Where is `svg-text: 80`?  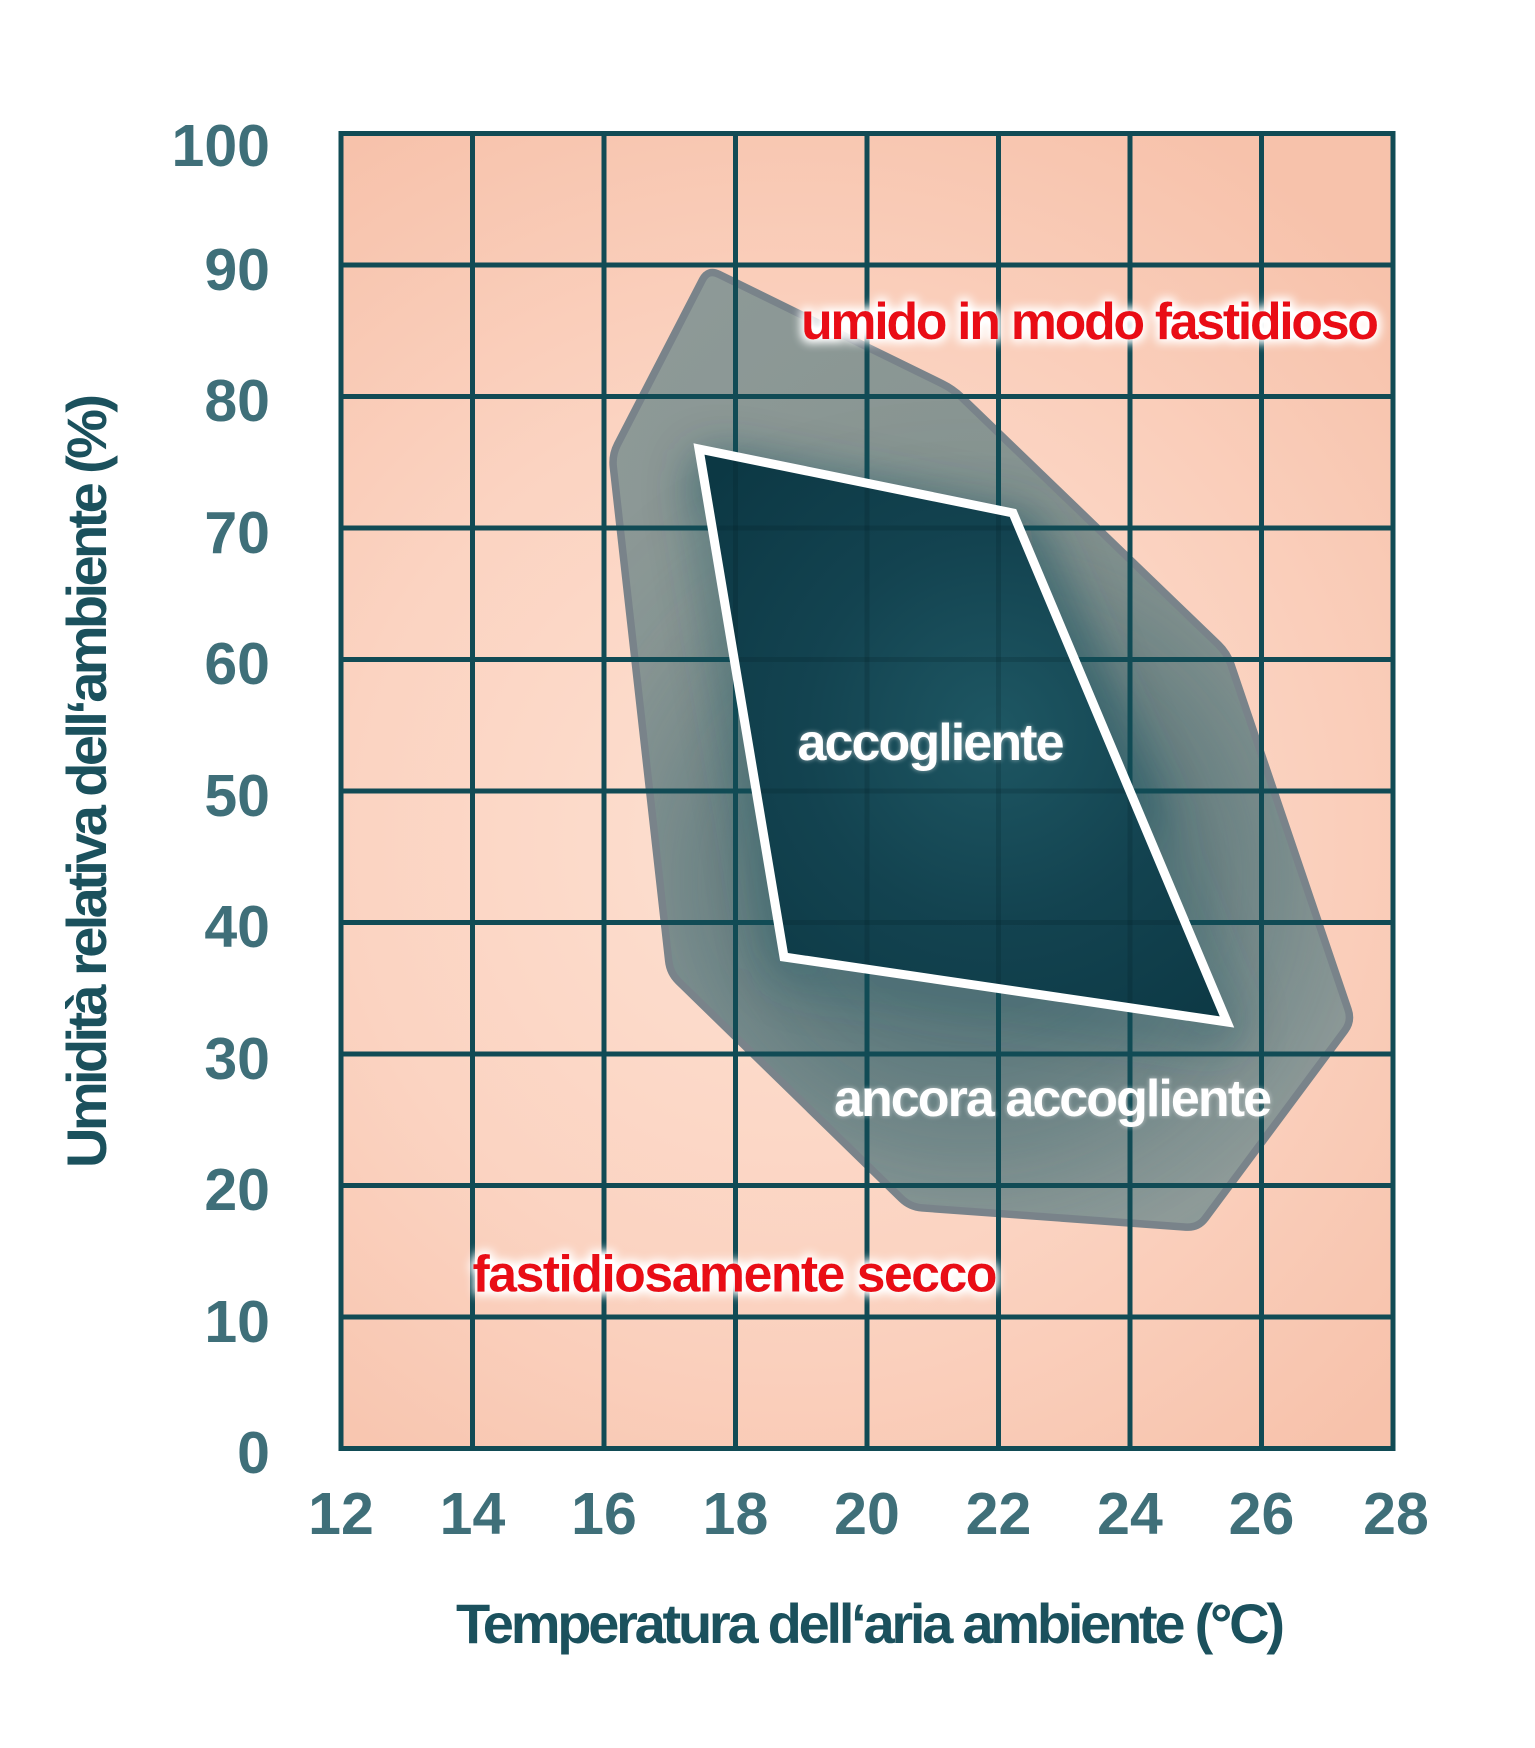
svg-text: 80 is located at coordinates (237, 401).